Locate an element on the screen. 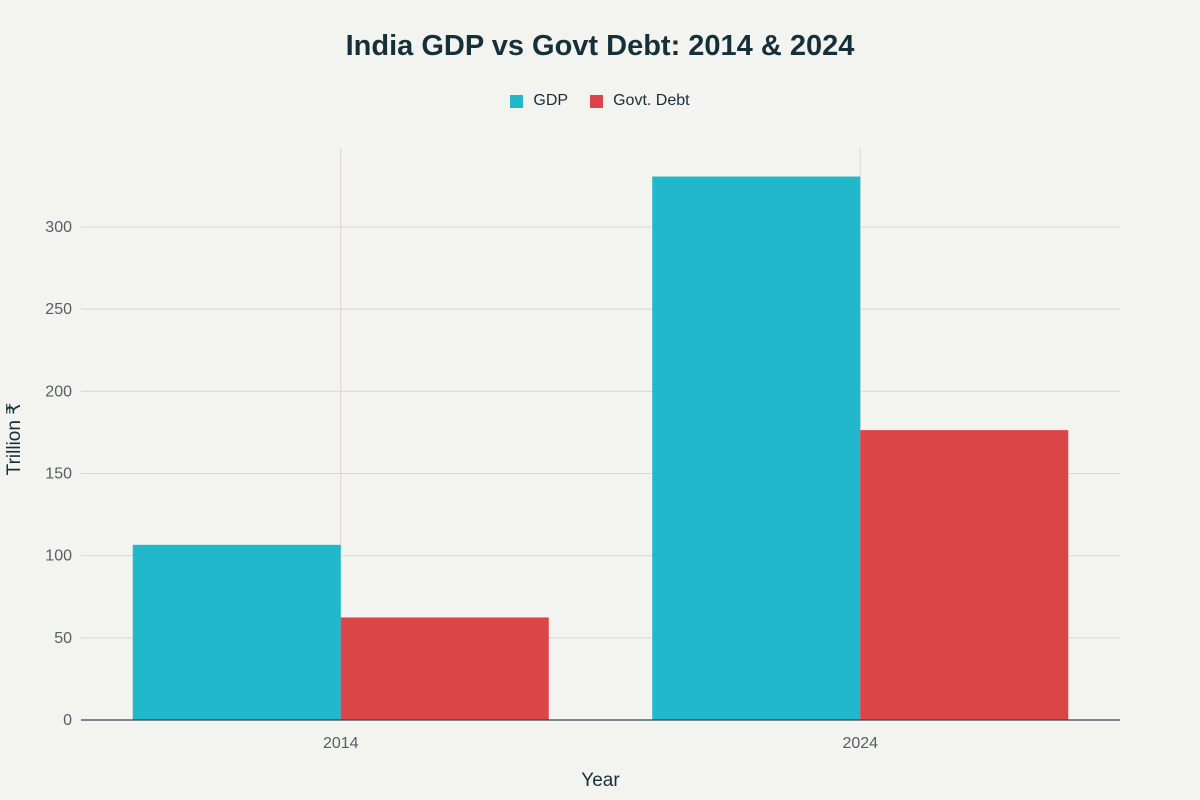 Image resolution: width=1200 pixels, height=800 pixels. y-tick-label: 150 is located at coordinates (58, 474).